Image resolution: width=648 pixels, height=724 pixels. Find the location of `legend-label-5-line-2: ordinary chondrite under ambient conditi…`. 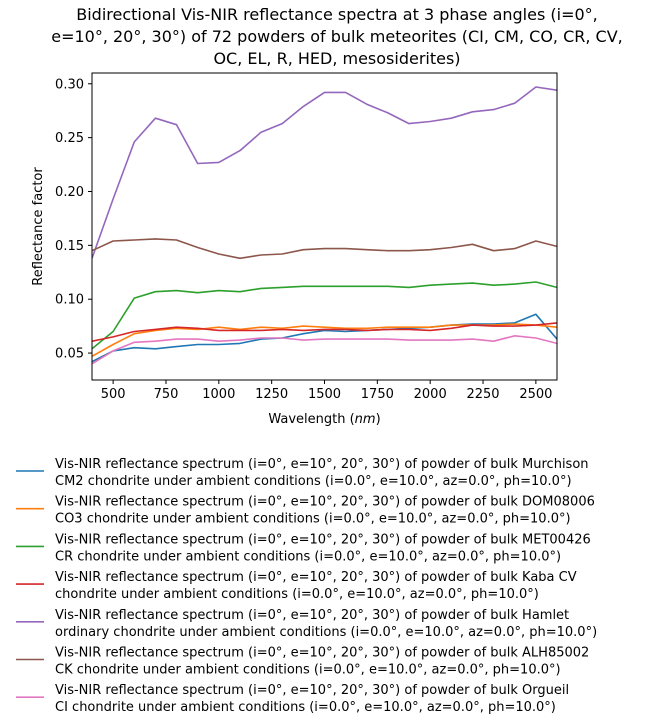

legend-label-5-line-2: ordinary chondrite under ambient conditi… is located at coordinates (326, 632).